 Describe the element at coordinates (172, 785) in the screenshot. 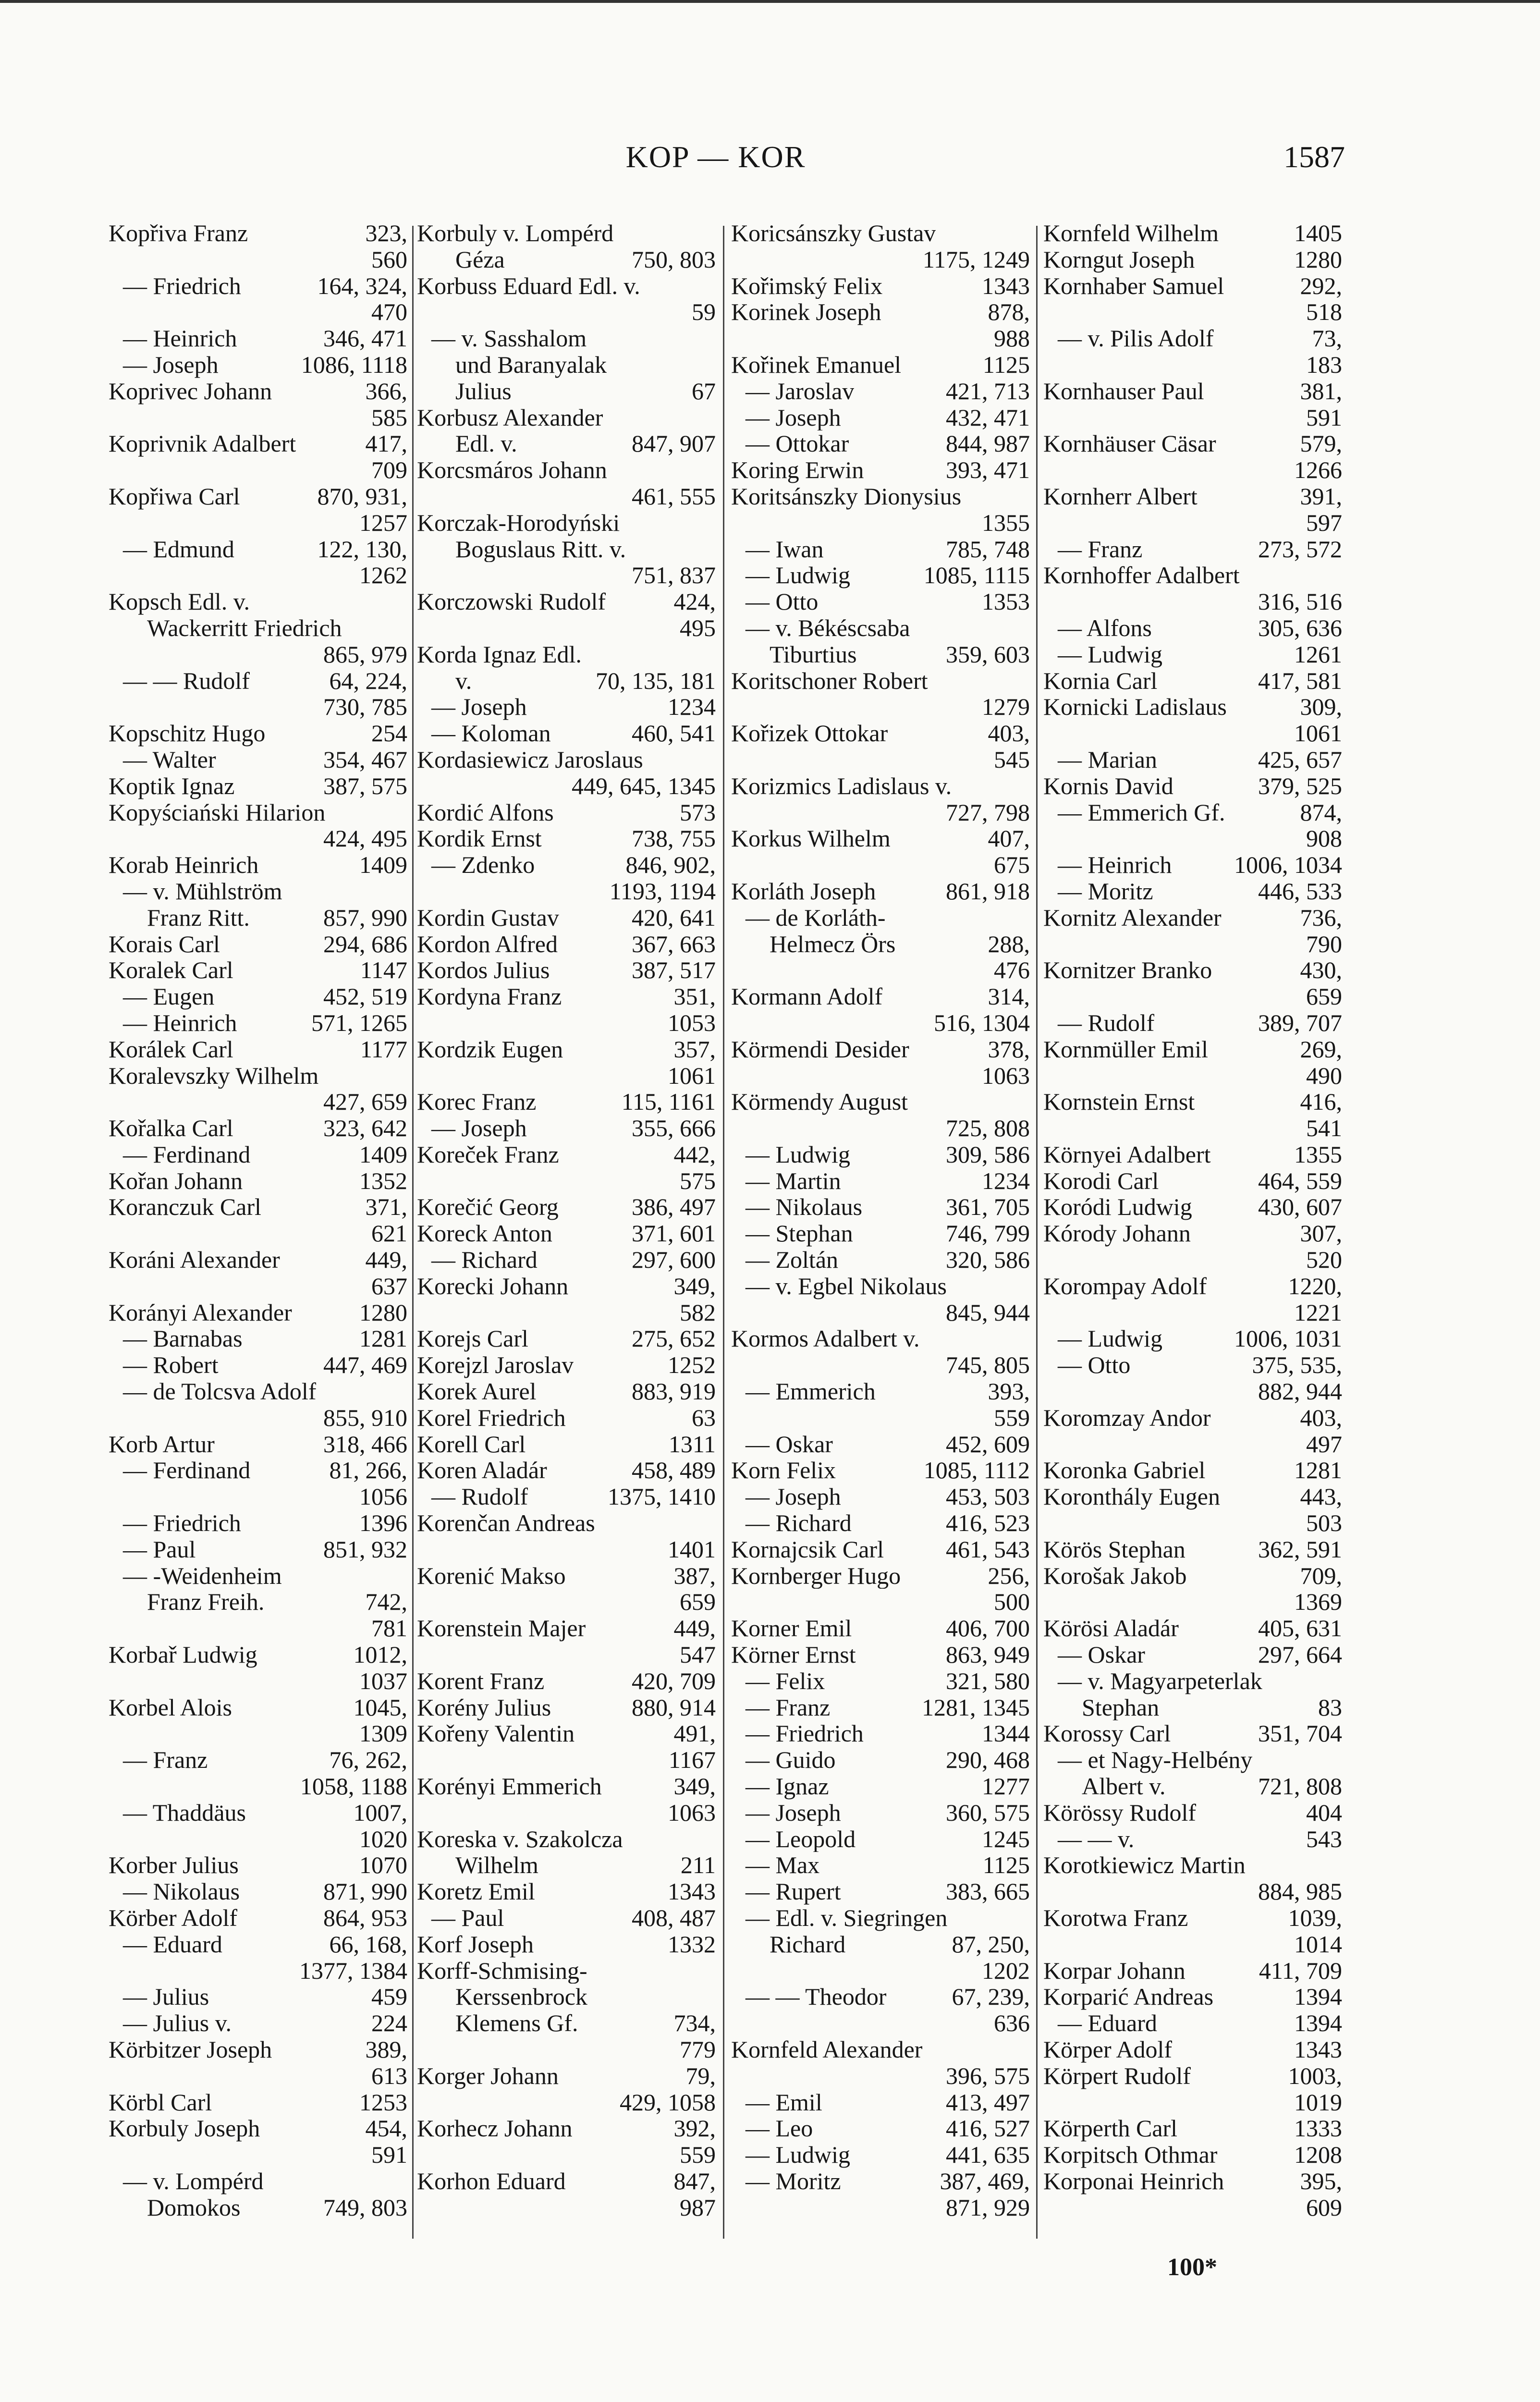

I see `entry-name: Koptik Ignaz` at that location.